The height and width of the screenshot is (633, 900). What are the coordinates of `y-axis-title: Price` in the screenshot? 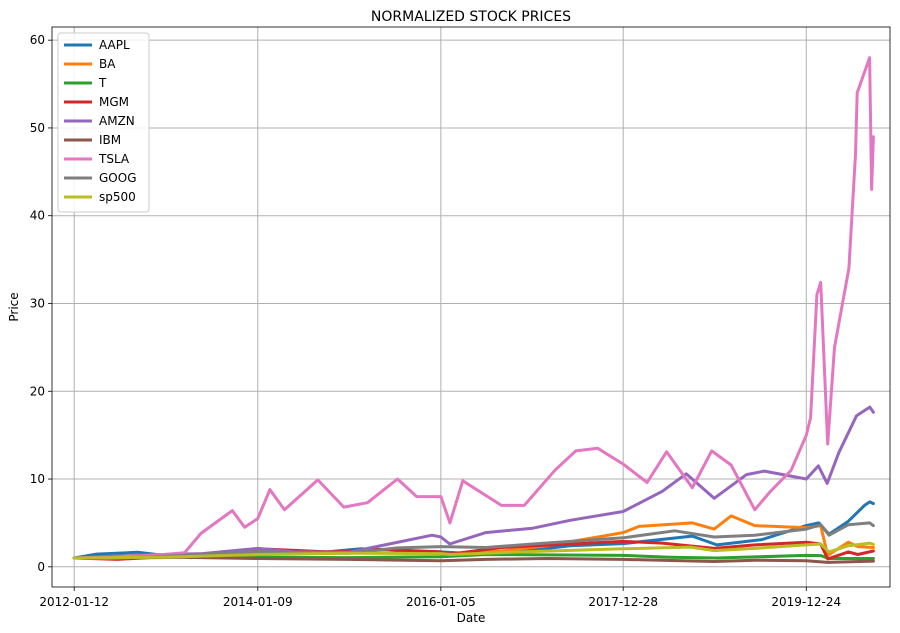 It's located at (14, 306).